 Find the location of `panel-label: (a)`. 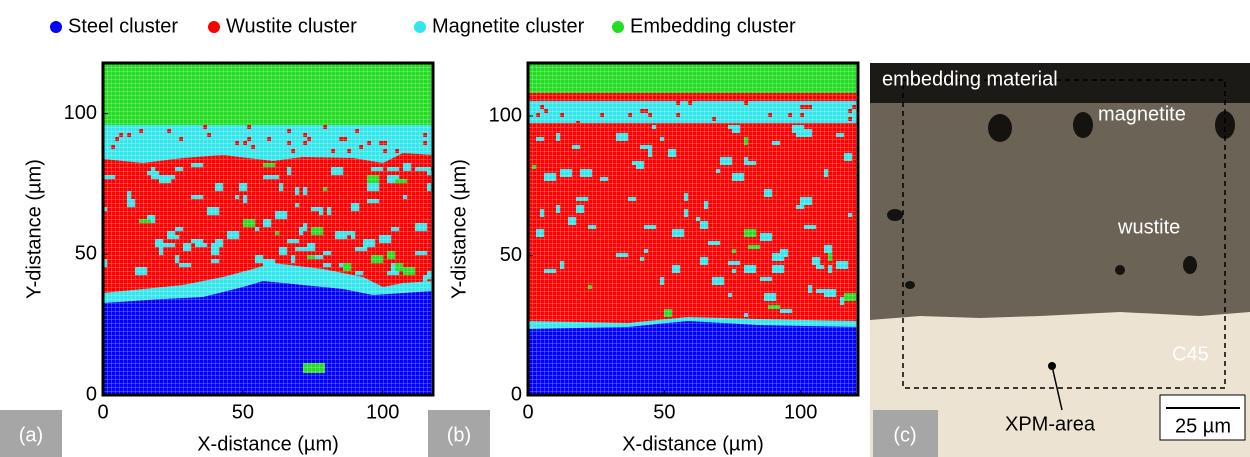

panel-label: (a) is located at coordinates (31, 435).